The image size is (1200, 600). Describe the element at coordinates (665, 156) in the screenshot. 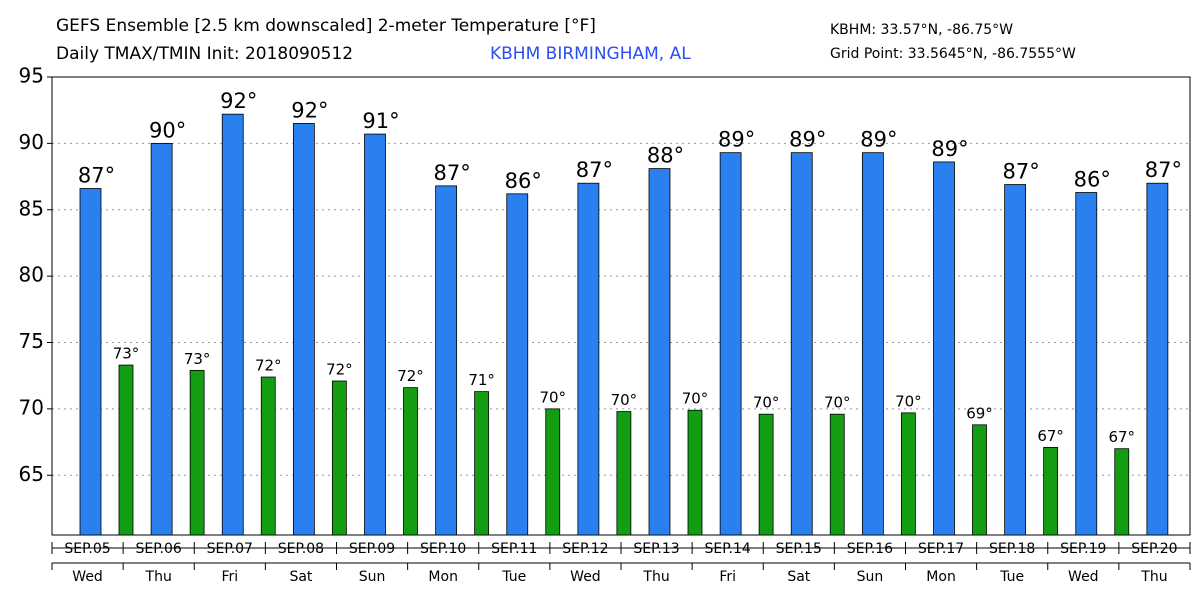

I see `tmax-label: 88°` at that location.